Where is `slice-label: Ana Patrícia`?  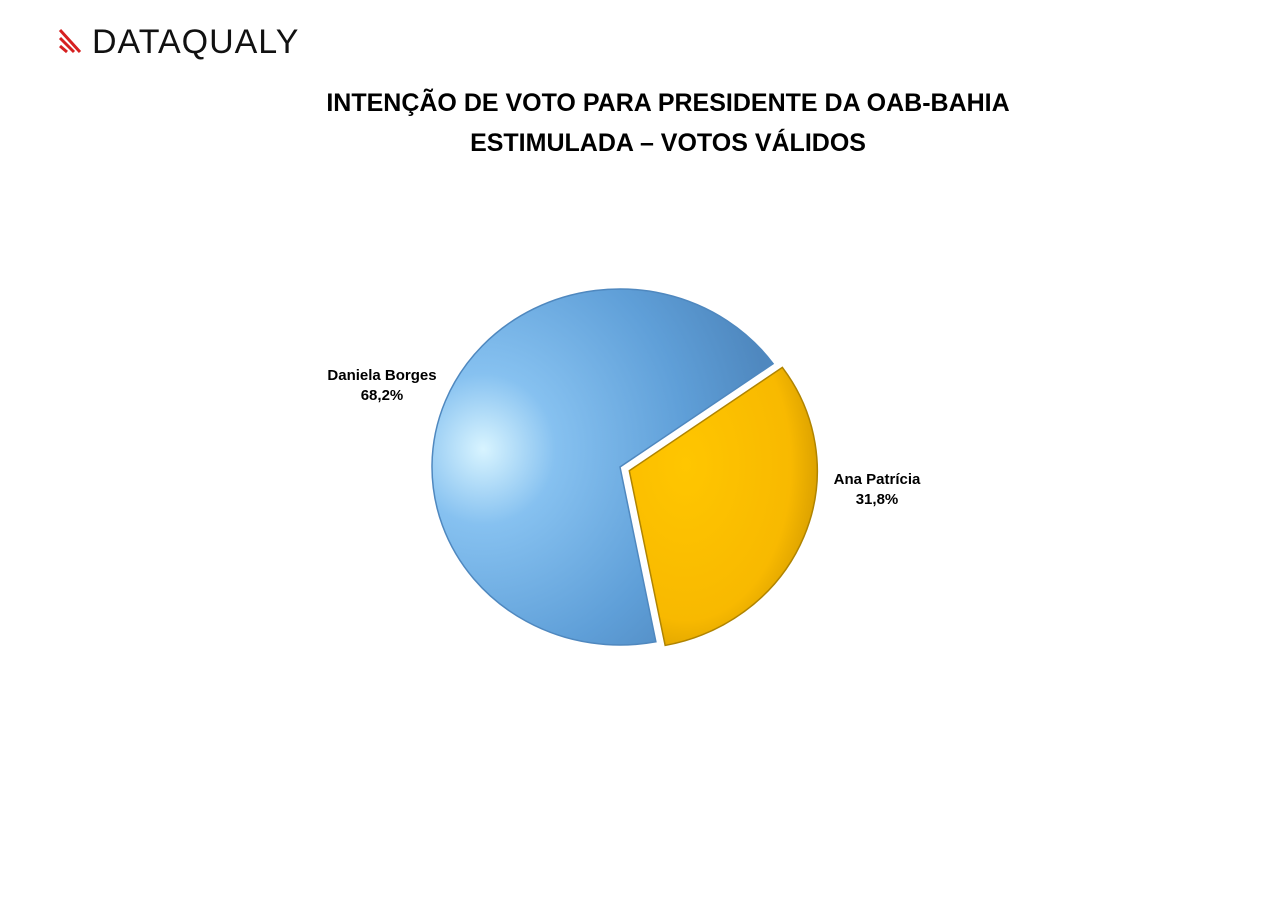
slice-label: Ana Patrícia is located at coordinates (877, 479).